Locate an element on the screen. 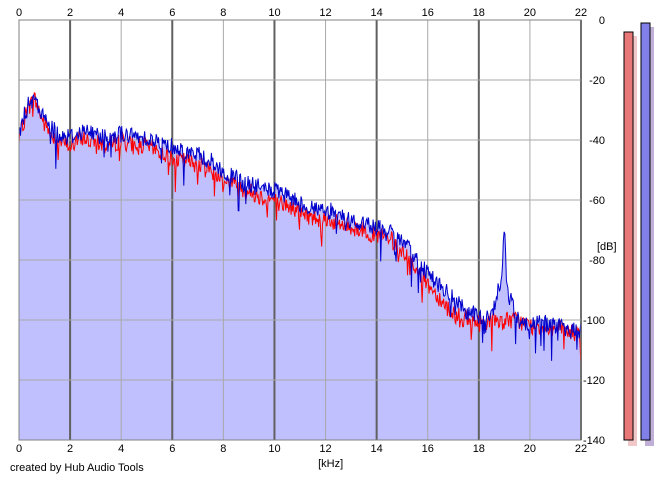 The image size is (664, 481). level-meter-left is located at coordinates (628, 236).